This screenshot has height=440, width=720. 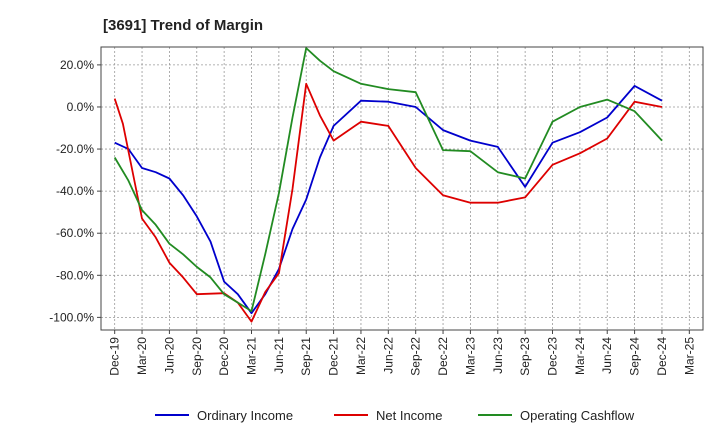 I want to click on y-tick-labels: 20.0% 0.0% -20.0% -40.0% -60.0% -80.0% -100.0%, so click(x=71, y=191).